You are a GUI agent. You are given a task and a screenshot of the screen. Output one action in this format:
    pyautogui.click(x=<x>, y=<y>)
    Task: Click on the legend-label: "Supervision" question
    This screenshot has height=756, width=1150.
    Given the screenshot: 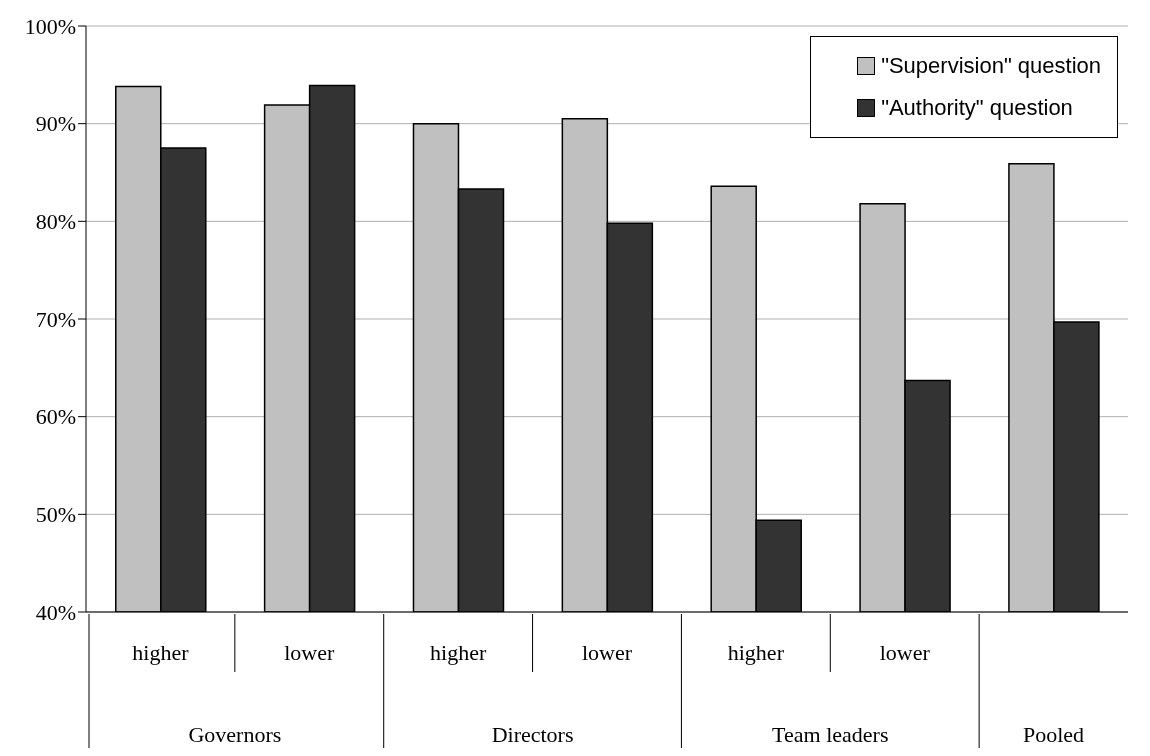 What is the action you would take?
    pyautogui.click(x=991, y=66)
    